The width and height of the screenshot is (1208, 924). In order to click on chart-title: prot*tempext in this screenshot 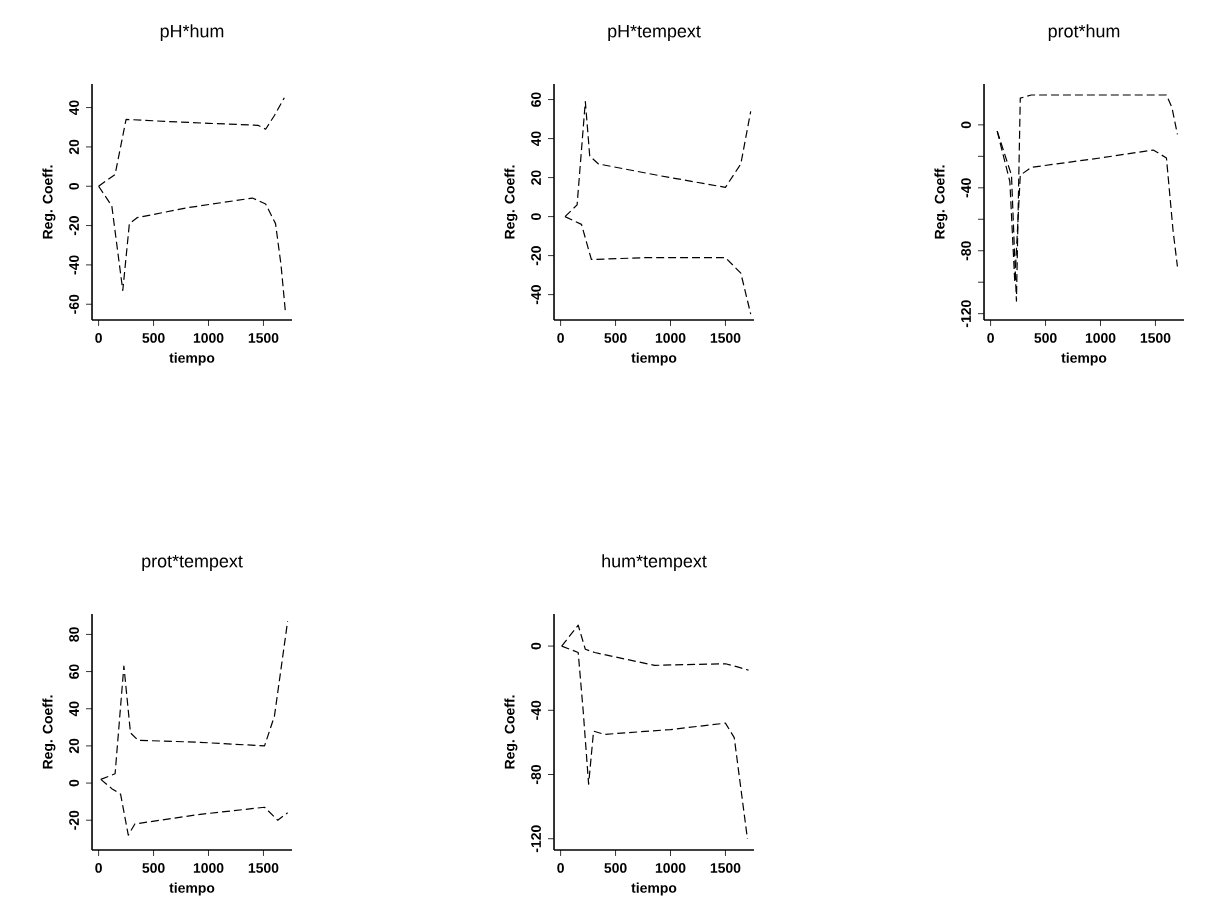, I will do `click(192, 562)`.